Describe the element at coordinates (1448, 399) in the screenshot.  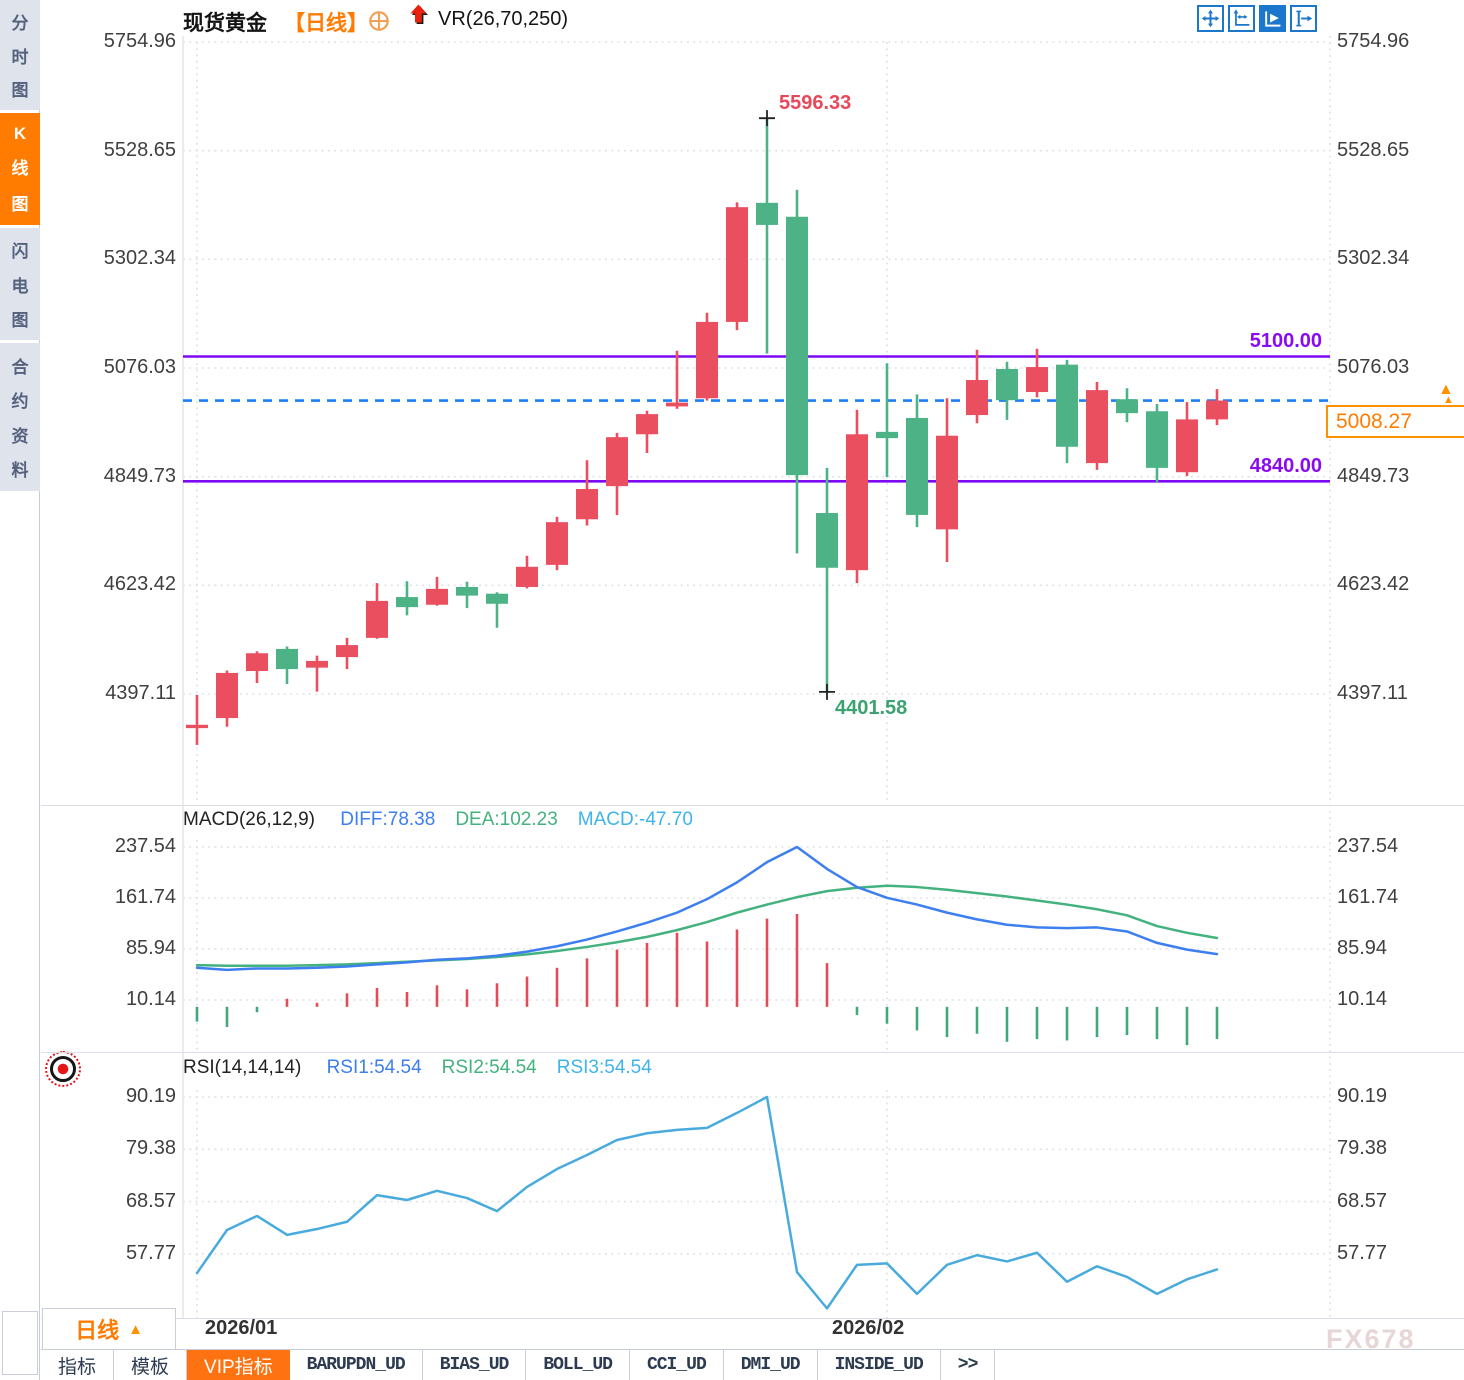
I see `price-up-arrow-small-icon: ▲` at that location.